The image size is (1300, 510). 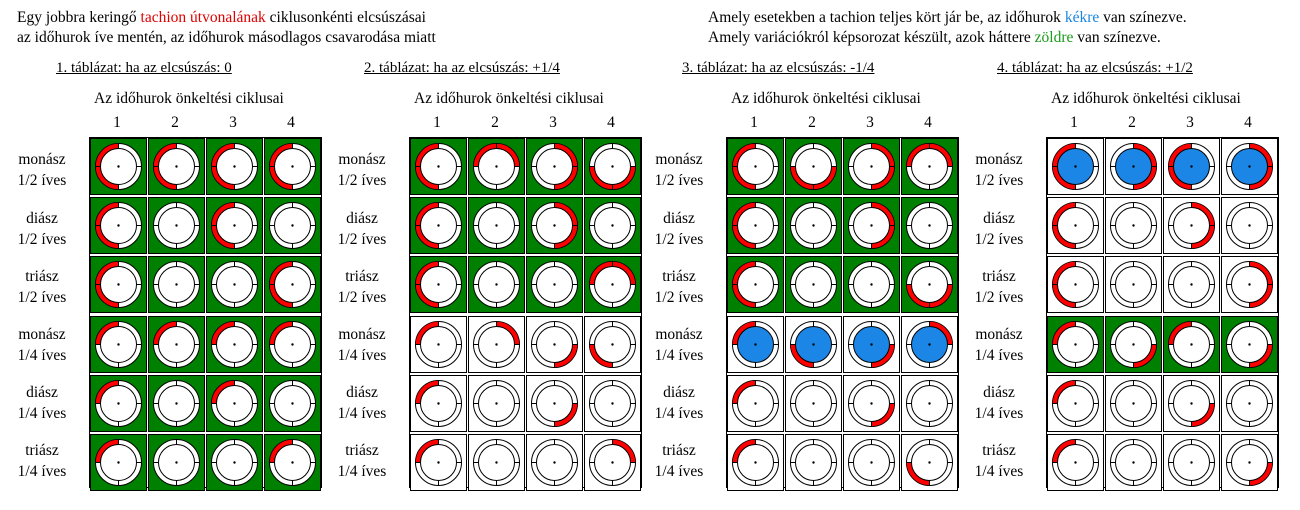 What do you see at coordinates (1248, 122) in the screenshot?
I see `column-label: 4` at bounding box center [1248, 122].